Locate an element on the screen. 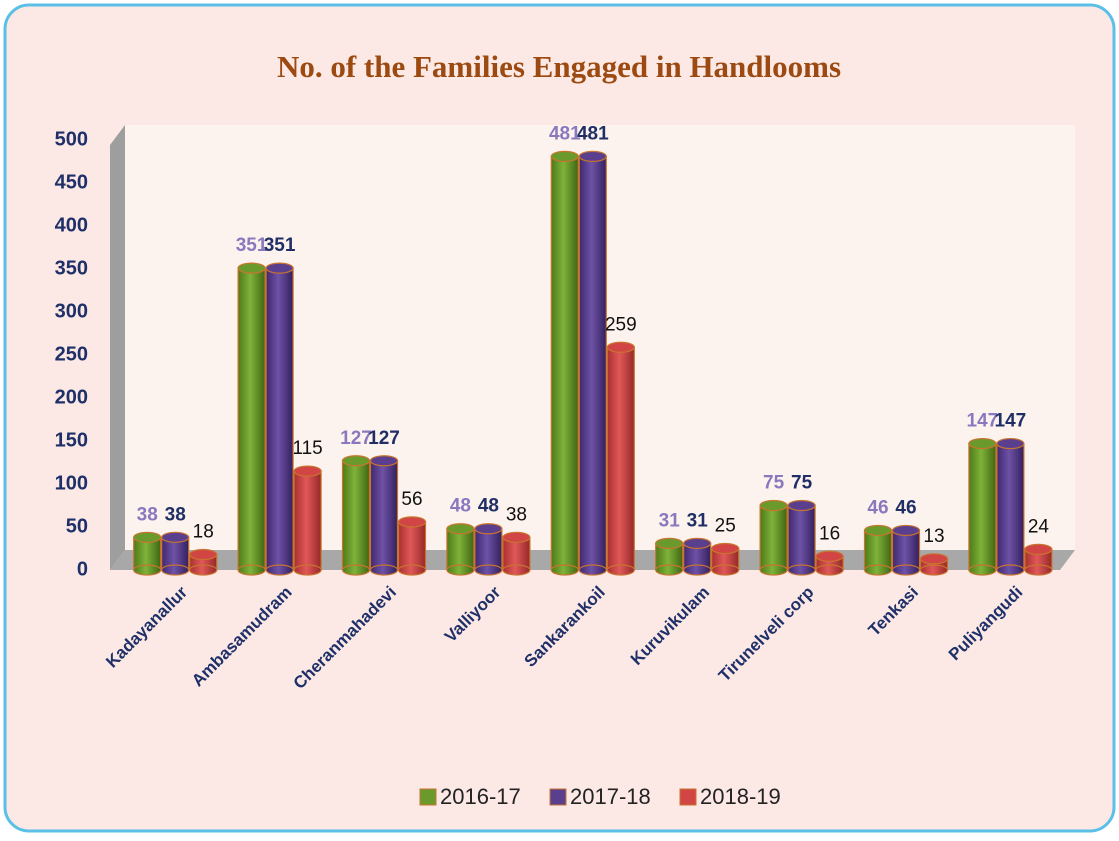  data-label: 115 is located at coordinates (307, 448).